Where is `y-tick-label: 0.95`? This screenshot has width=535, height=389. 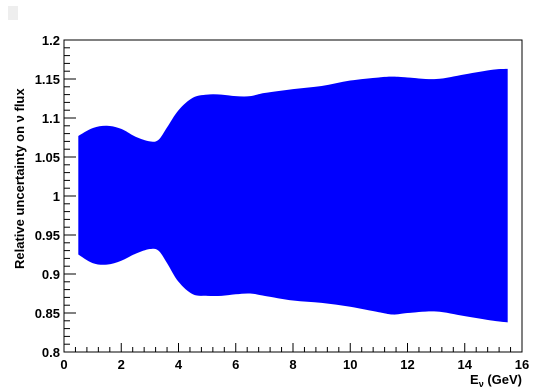
y-tick-label: 0.95 is located at coordinates (47, 235).